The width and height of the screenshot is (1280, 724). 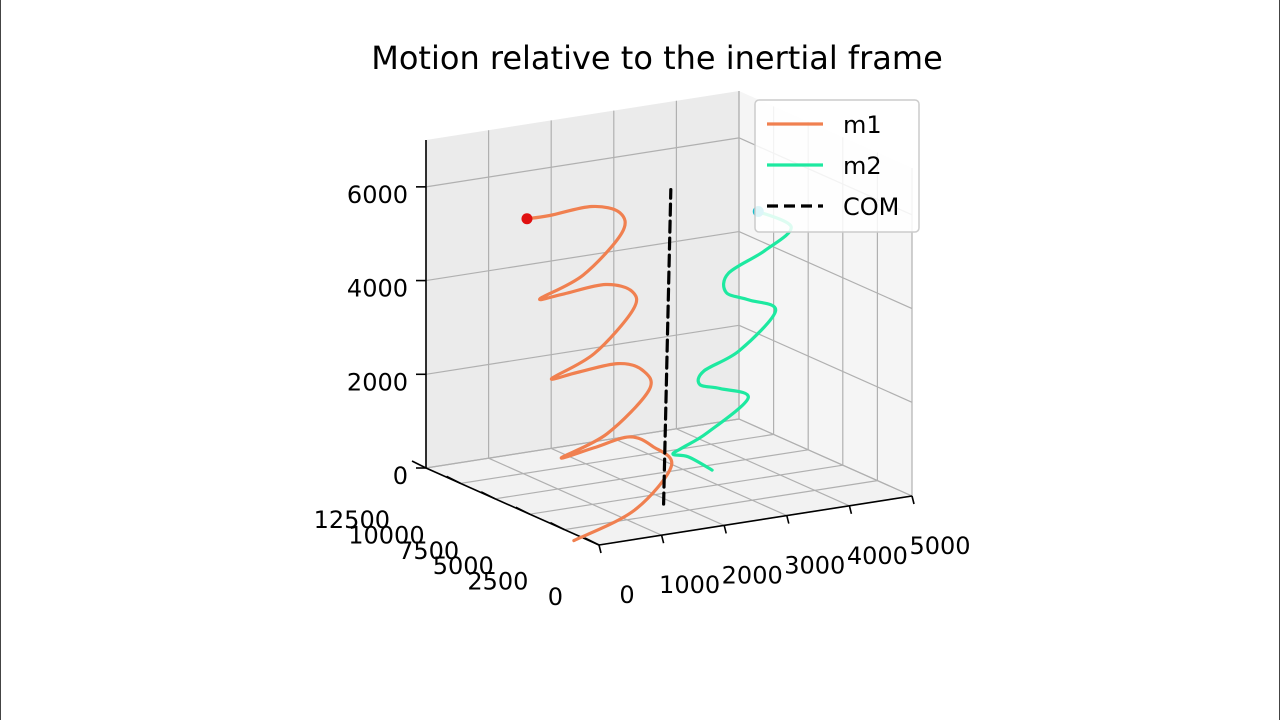 I want to click on legend-frame, so click(x=837, y=166).